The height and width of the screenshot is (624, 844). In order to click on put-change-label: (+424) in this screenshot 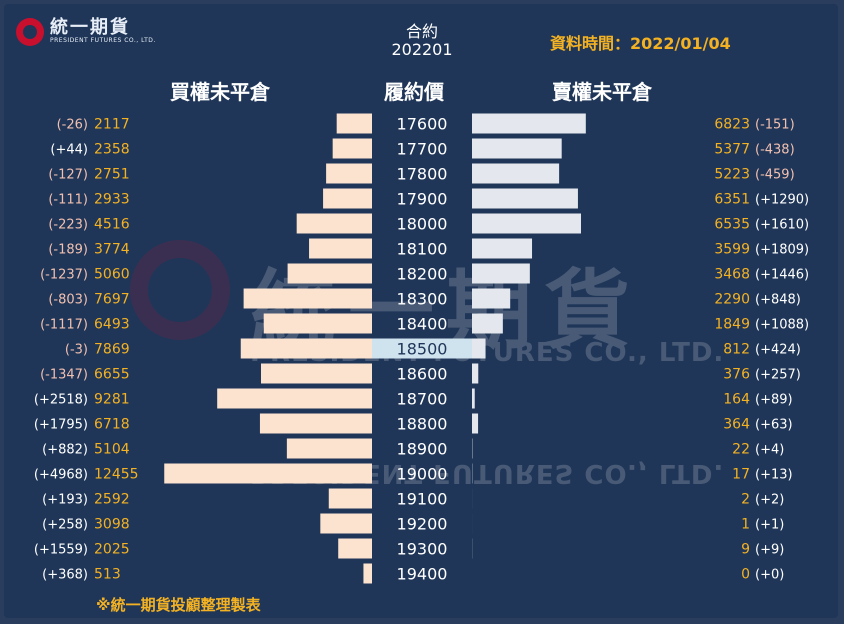, I will do `click(778, 350)`.